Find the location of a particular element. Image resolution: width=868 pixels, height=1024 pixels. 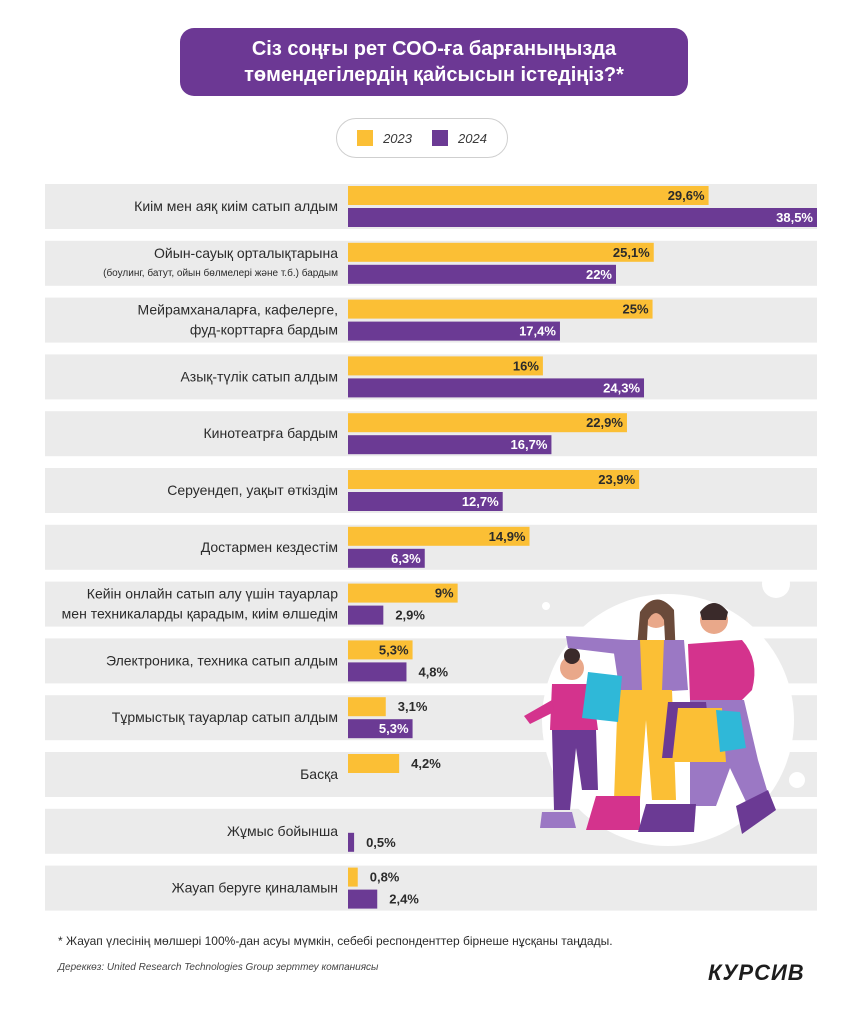

shoppers-illustration is located at coordinates (664, 708).